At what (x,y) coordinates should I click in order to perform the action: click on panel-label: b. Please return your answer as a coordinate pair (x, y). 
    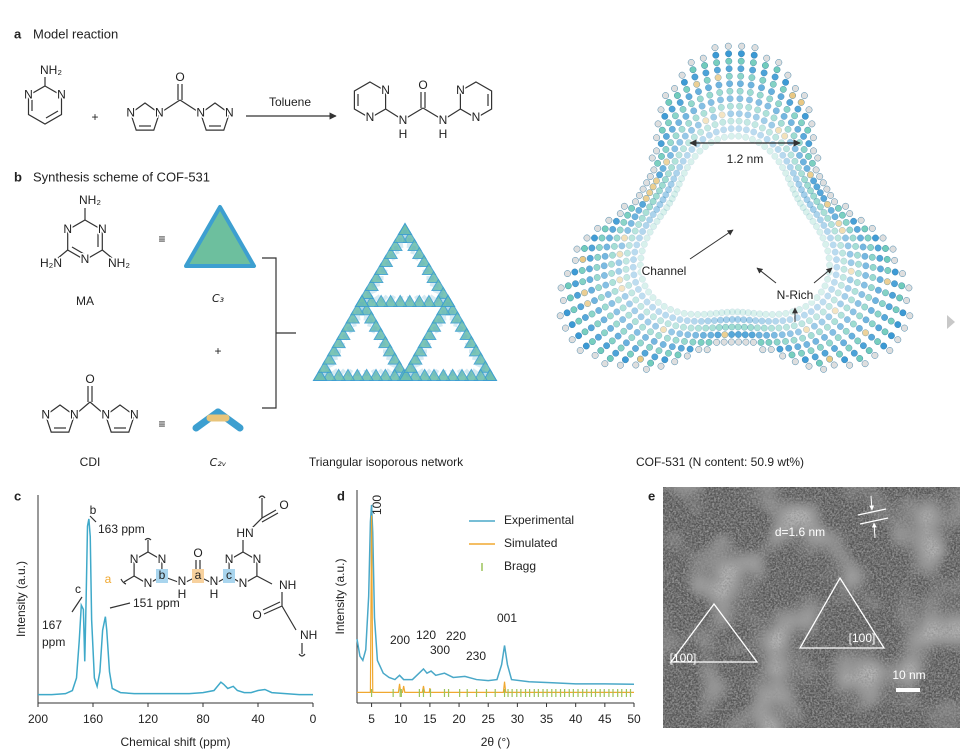
    Looking at the image, I should click on (18, 176).